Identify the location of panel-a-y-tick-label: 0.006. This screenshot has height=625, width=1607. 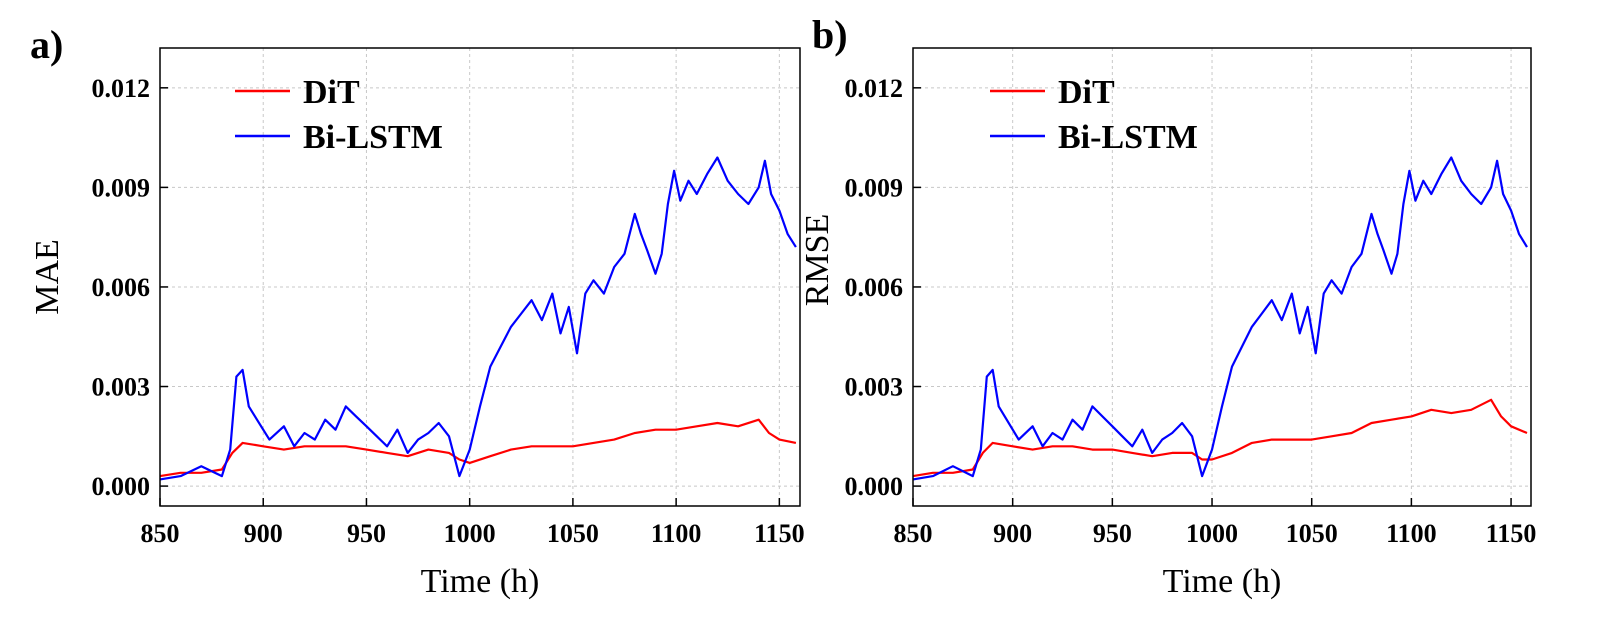
(121, 287).